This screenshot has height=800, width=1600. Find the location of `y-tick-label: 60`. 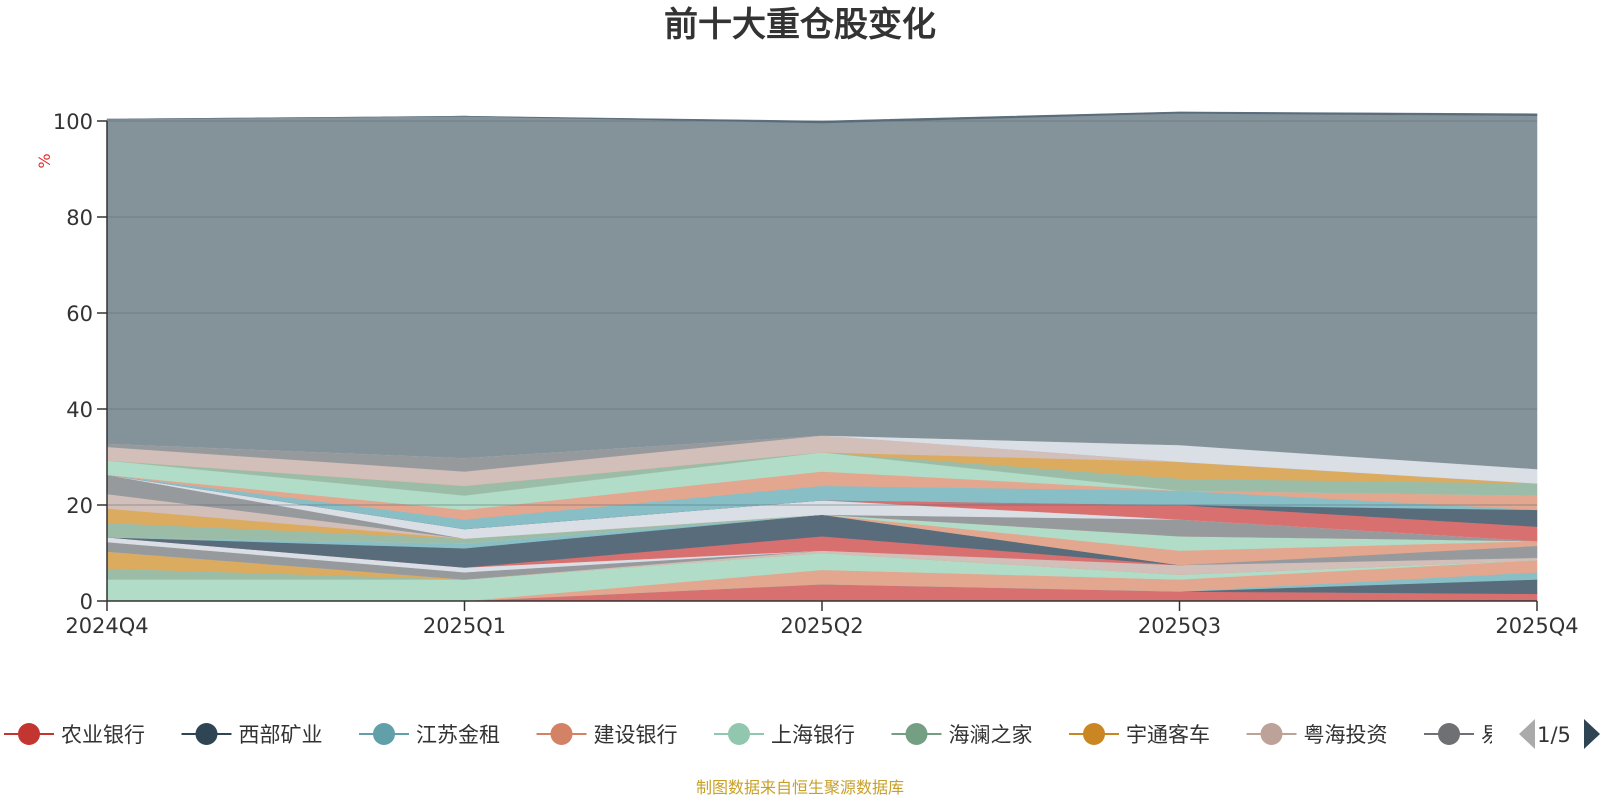

y-tick-label: 60 is located at coordinates (79, 314).